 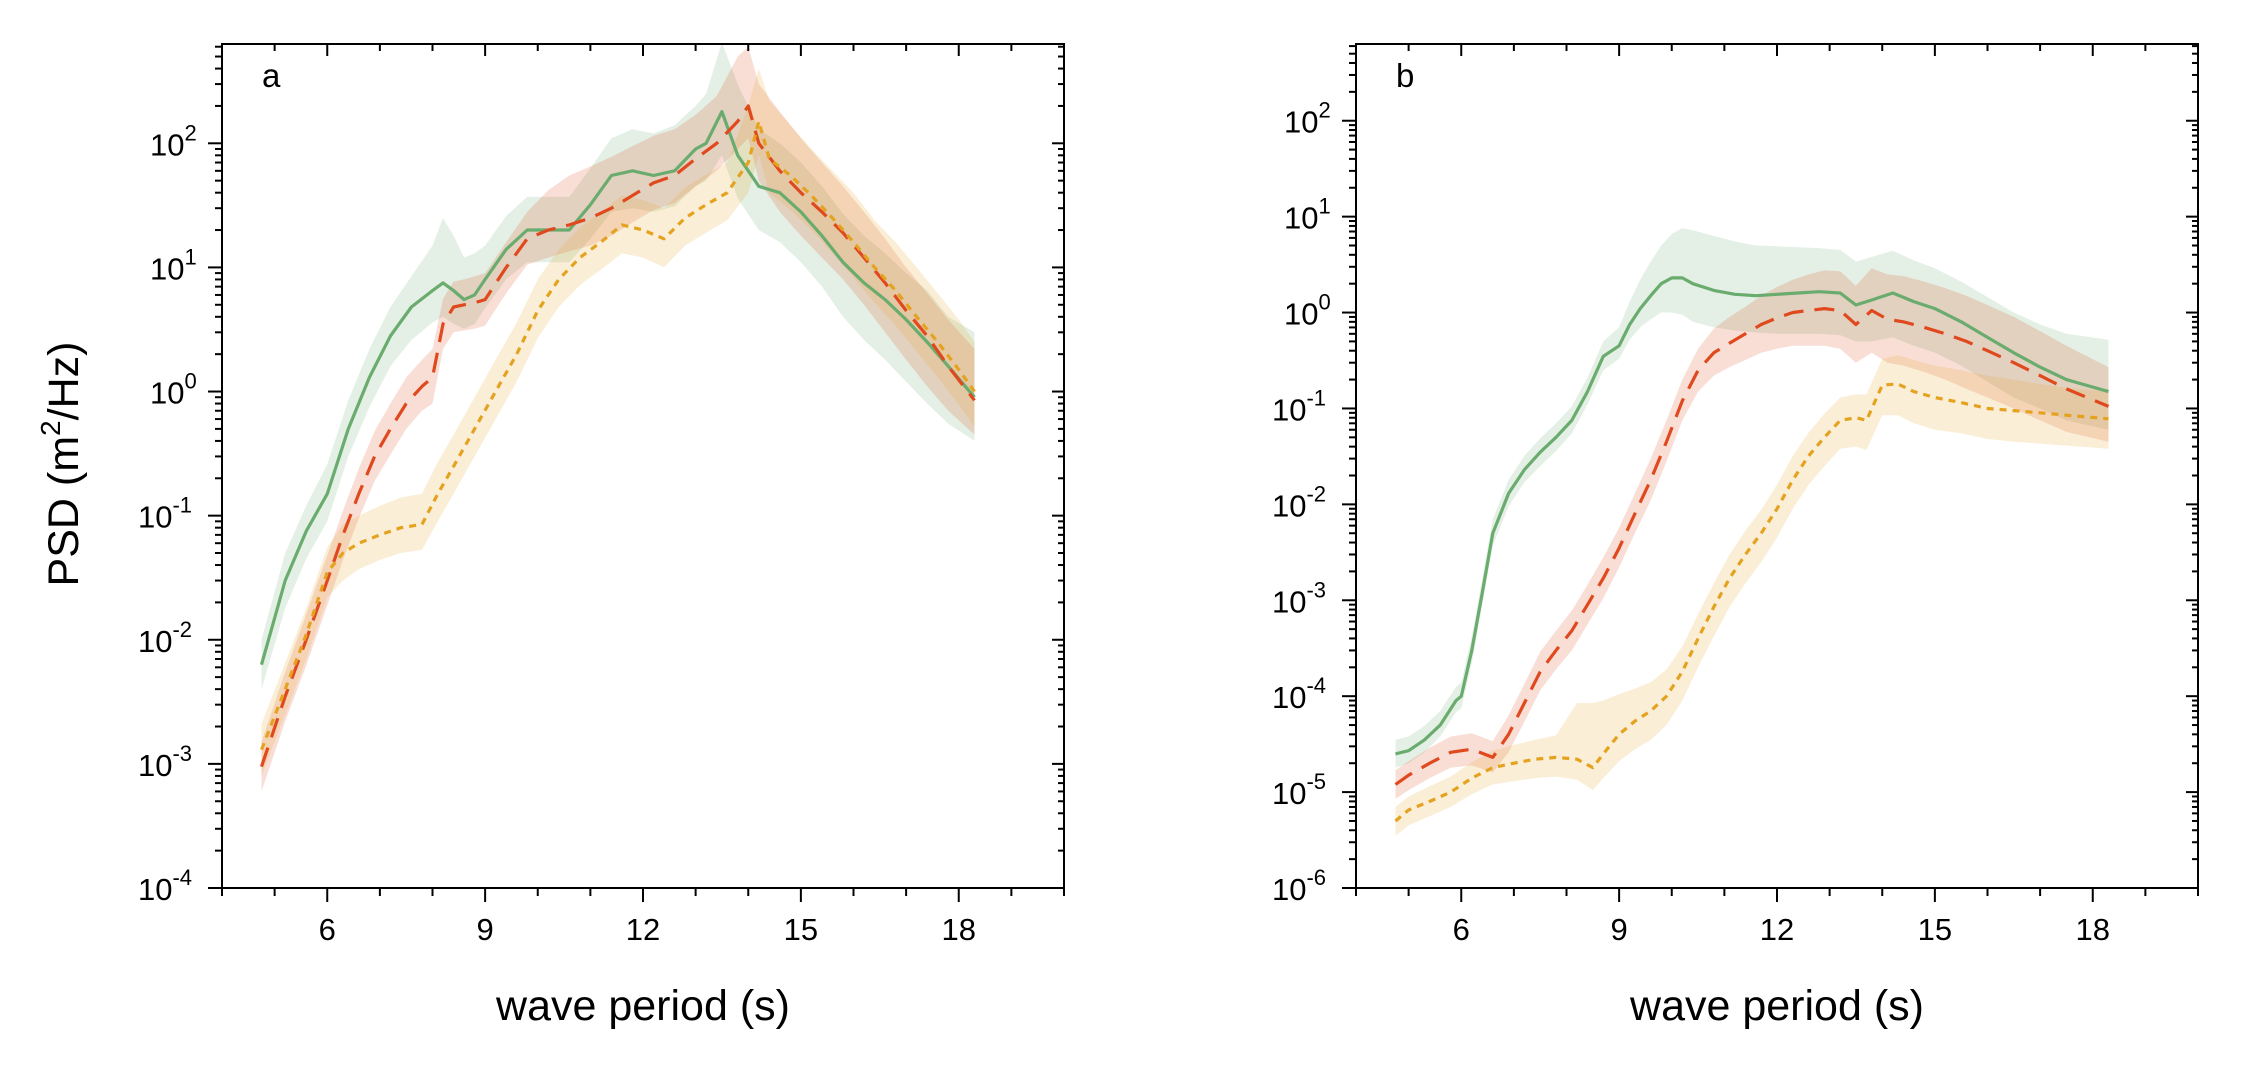 What do you see at coordinates (1405, 75) in the screenshot?
I see `panel-label: b` at bounding box center [1405, 75].